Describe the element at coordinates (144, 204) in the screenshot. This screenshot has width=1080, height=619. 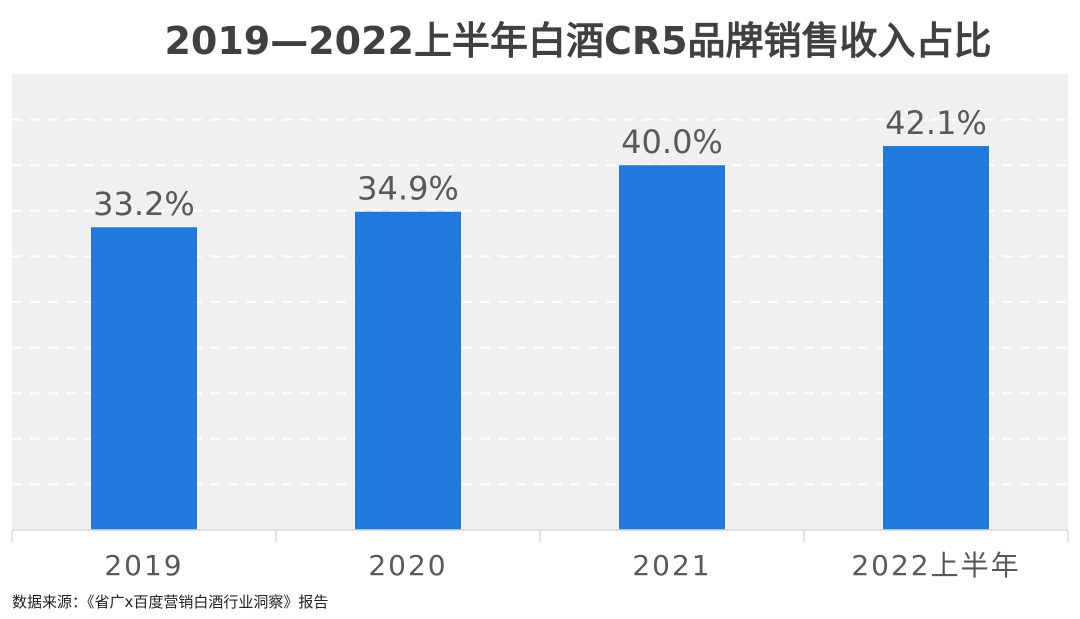
I see `data-label-2019: 33.2%` at that location.